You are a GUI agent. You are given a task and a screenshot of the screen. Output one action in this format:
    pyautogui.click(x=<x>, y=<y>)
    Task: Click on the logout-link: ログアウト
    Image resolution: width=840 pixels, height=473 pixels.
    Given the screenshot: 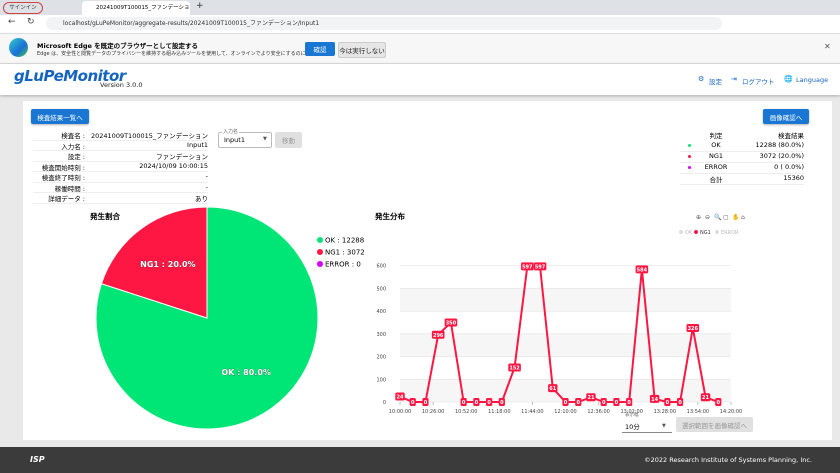 What is the action you would take?
    pyautogui.click(x=758, y=82)
    